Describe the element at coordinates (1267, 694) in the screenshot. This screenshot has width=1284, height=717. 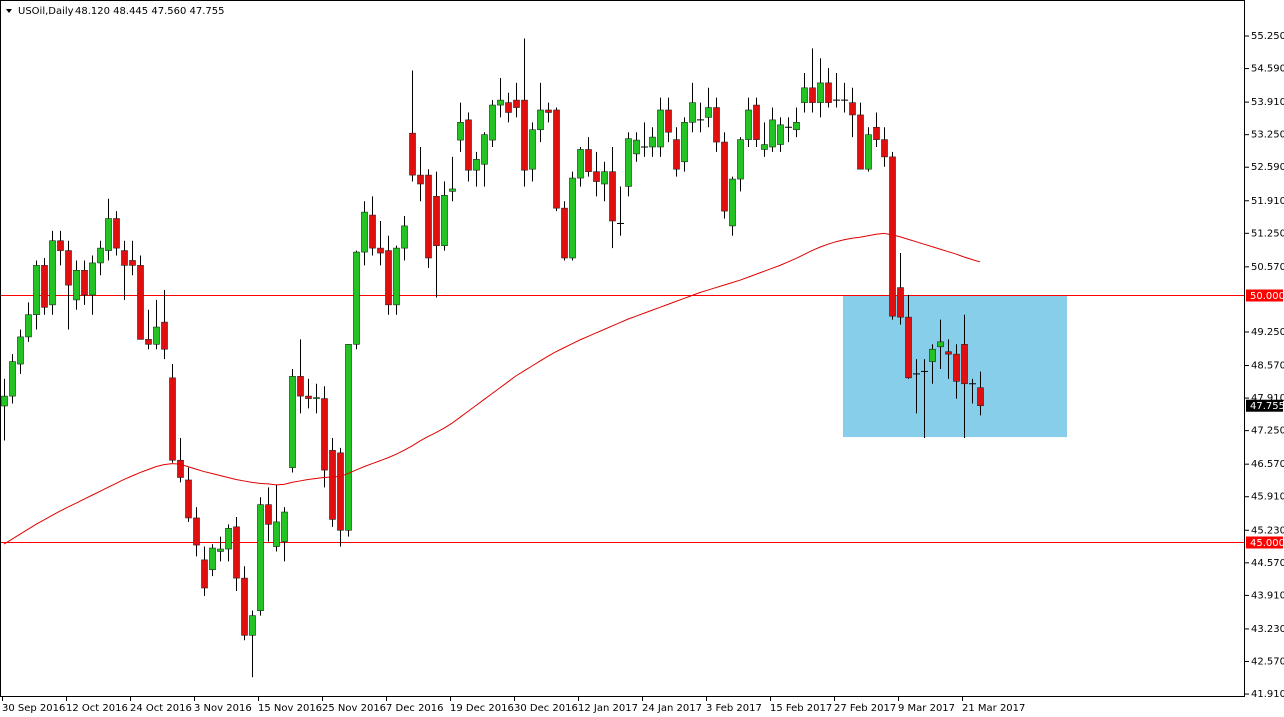
I see `y-tick-label: 41.910` at that location.